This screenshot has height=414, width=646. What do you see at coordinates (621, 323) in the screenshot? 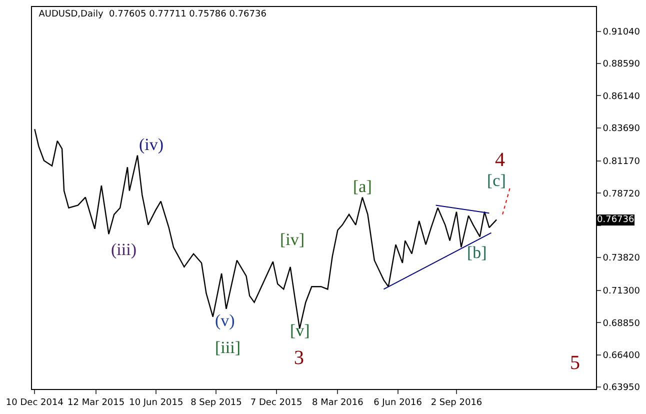
I see `y-tick-label: 0.68850` at bounding box center [621, 323].